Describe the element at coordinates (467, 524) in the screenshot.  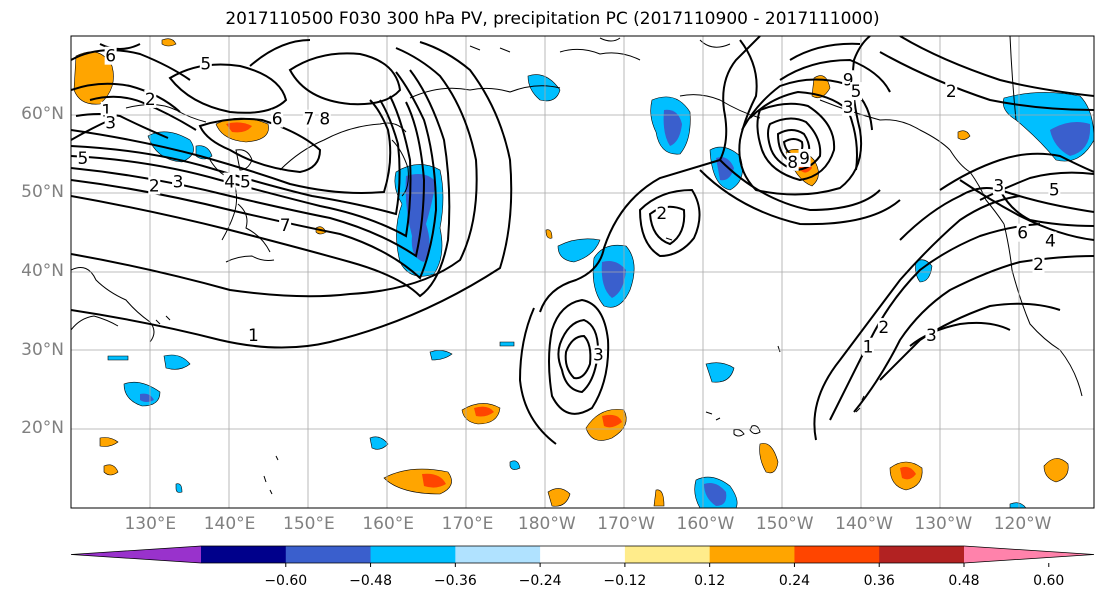
I see `lon-tick-label: 170°E` at that location.